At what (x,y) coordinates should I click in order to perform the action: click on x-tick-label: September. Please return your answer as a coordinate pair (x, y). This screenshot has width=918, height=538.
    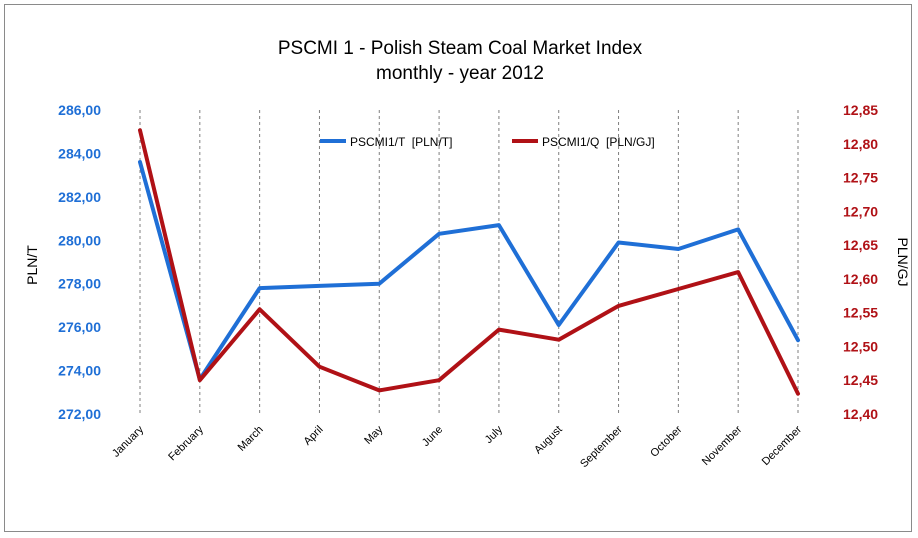
    Looking at the image, I should click on (601, 446).